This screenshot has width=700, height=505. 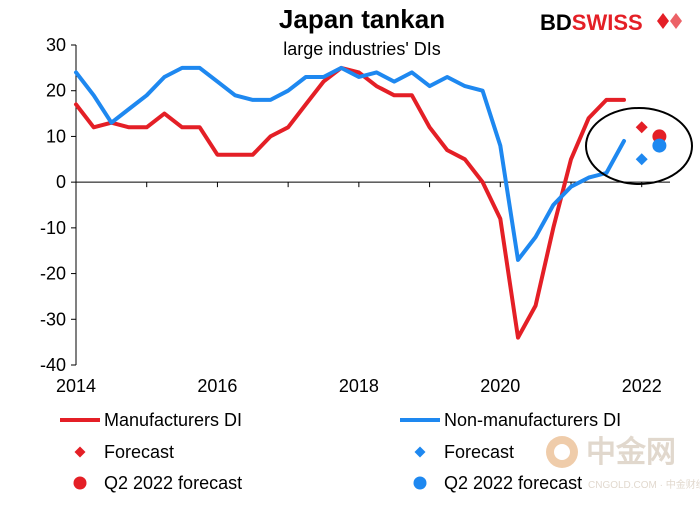 I want to click on y-tick-label: 0, so click(x=61, y=182).